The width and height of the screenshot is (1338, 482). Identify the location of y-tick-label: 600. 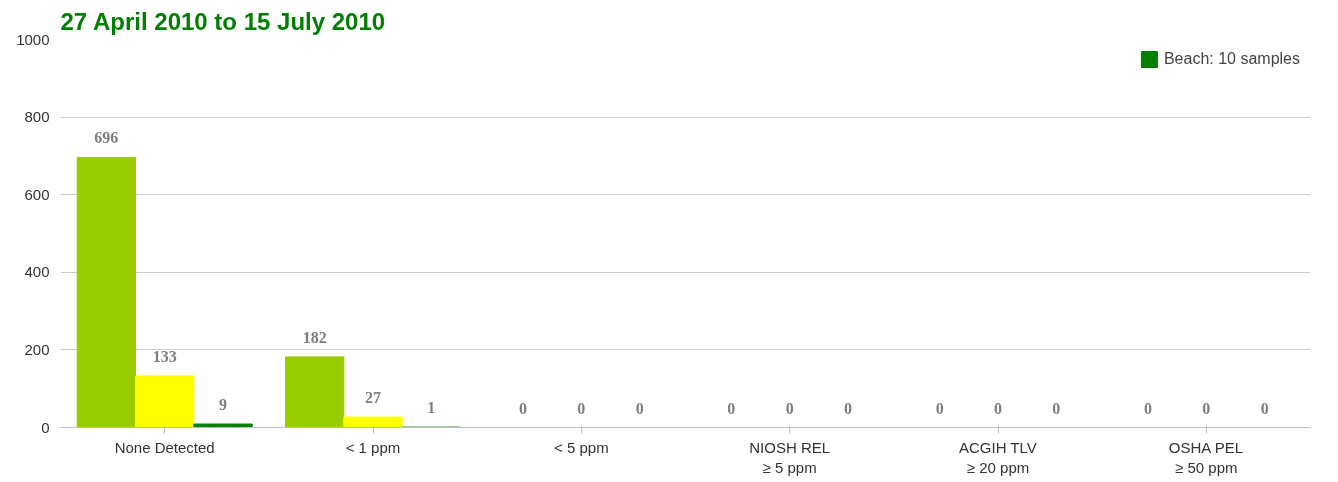
(37, 194).